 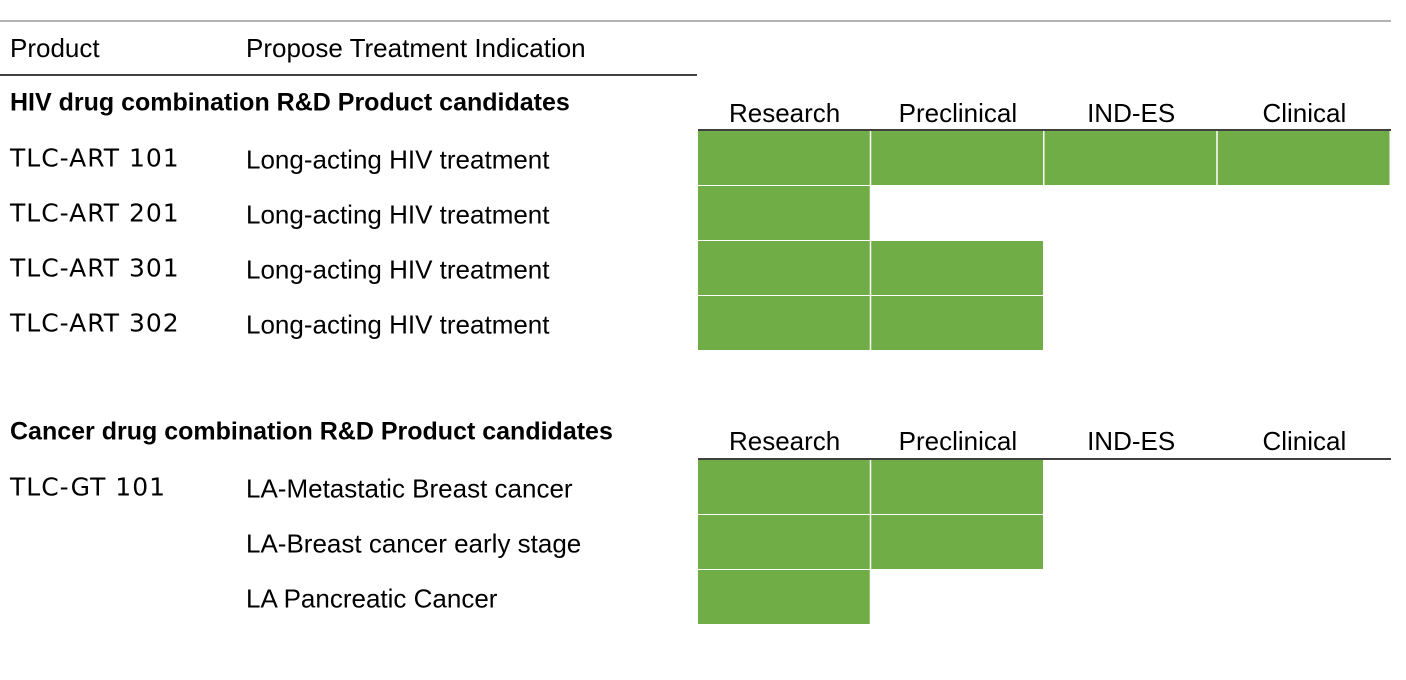 I want to click on product: TLC-ART 101, so click(x=94, y=158).